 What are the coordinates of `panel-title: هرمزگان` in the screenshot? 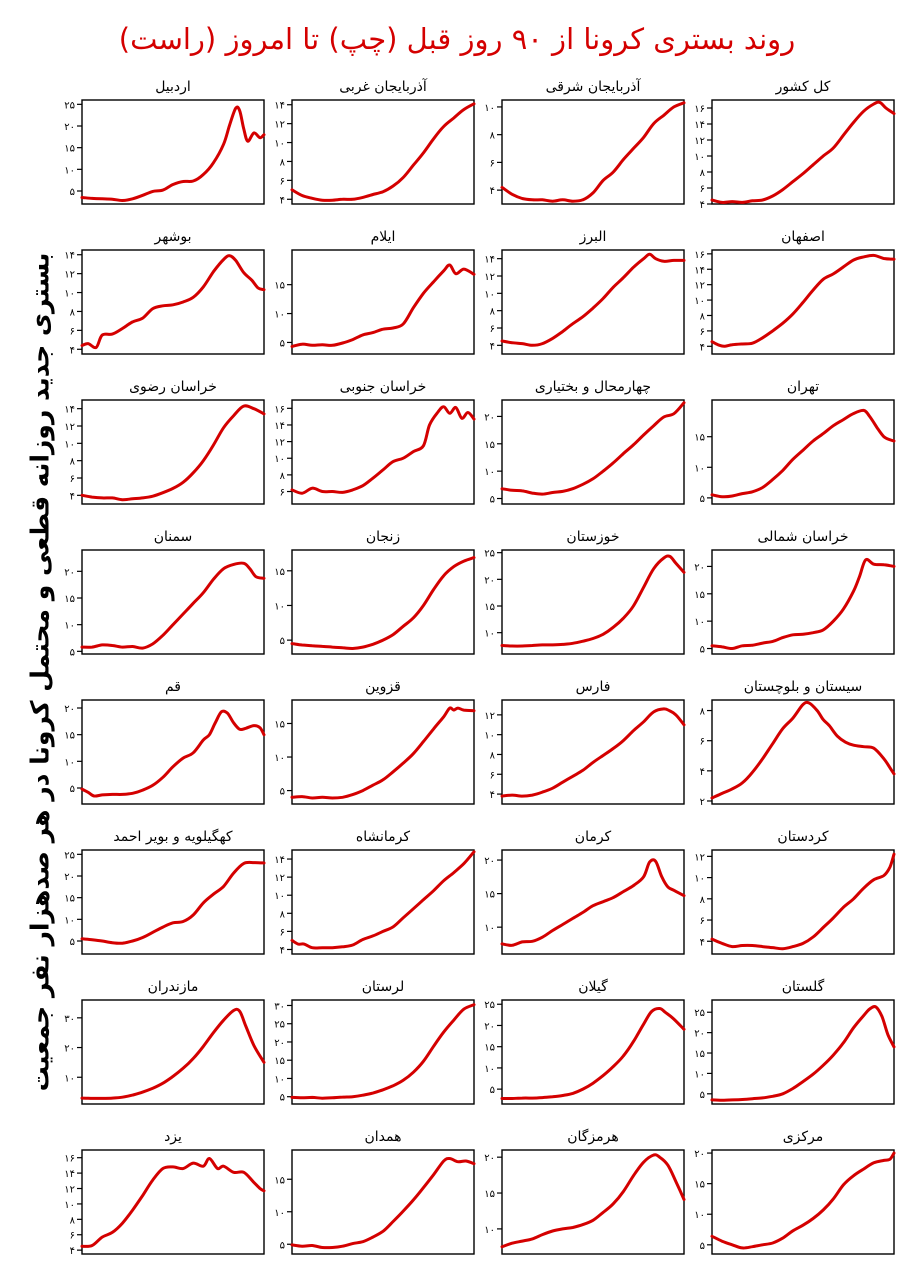 It's located at (593, 1136).